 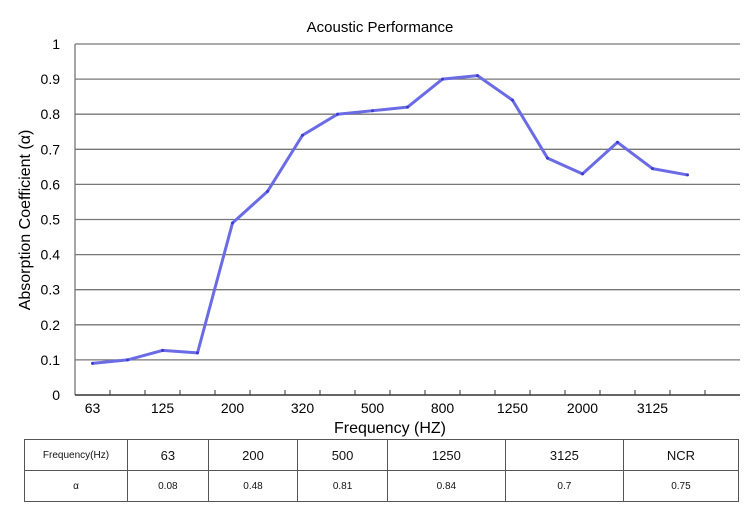 What do you see at coordinates (253, 486) in the screenshot?
I see `table-cell: 0.48` at bounding box center [253, 486].